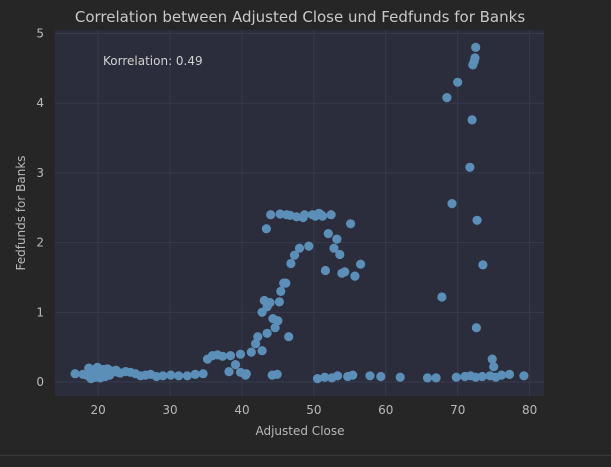 This screenshot has height=467, width=611. I want to click on y-tick-label: 0, so click(40, 382).